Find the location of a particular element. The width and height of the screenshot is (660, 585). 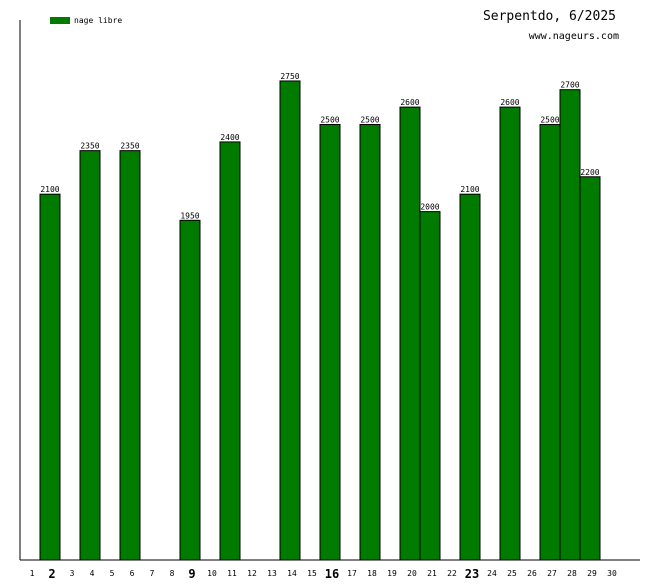

x-tick-label: 17 is located at coordinates (352, 573).